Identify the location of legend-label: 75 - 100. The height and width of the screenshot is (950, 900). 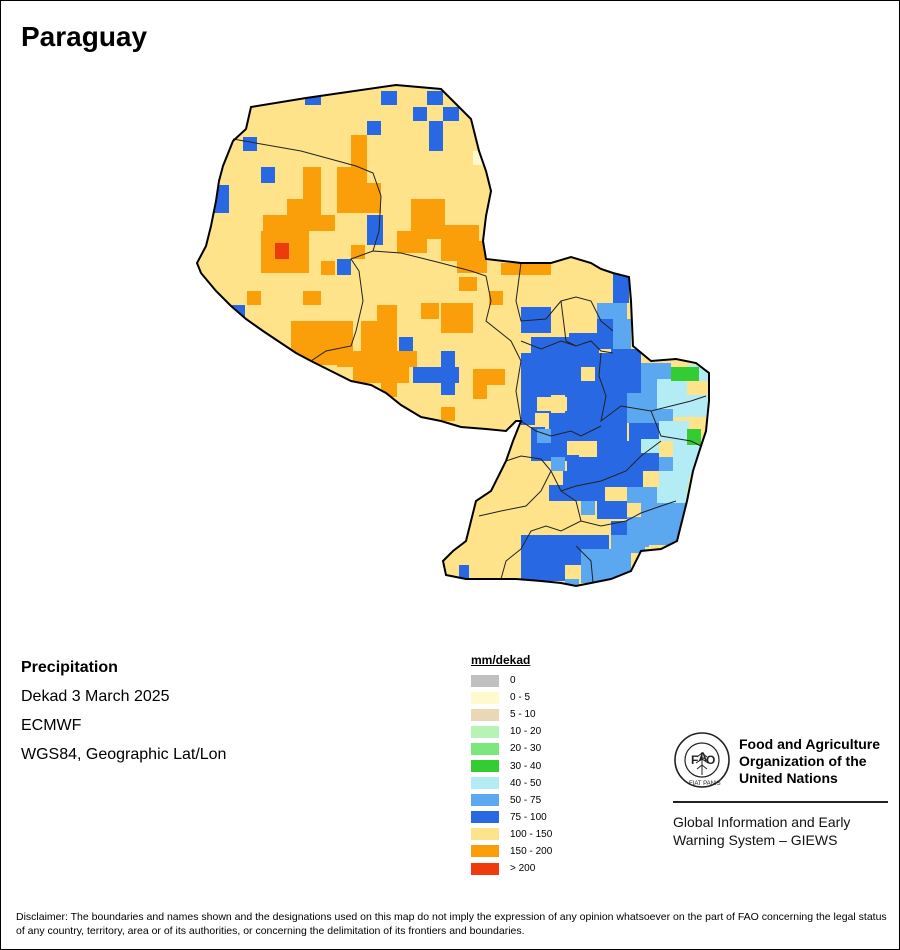
(528, 817).